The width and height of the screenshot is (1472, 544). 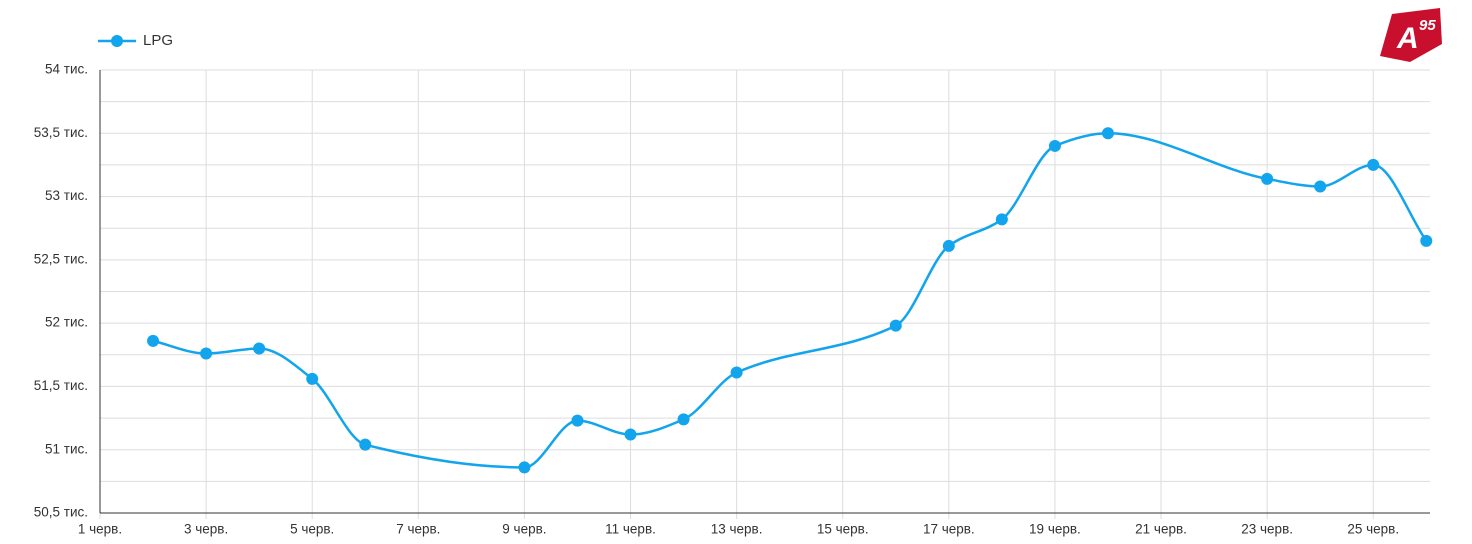 What do you see at coordinates (66, 448) in the screenshot?
I see `y-tick-label: 51 тис.` at bounding box center [66, 448].